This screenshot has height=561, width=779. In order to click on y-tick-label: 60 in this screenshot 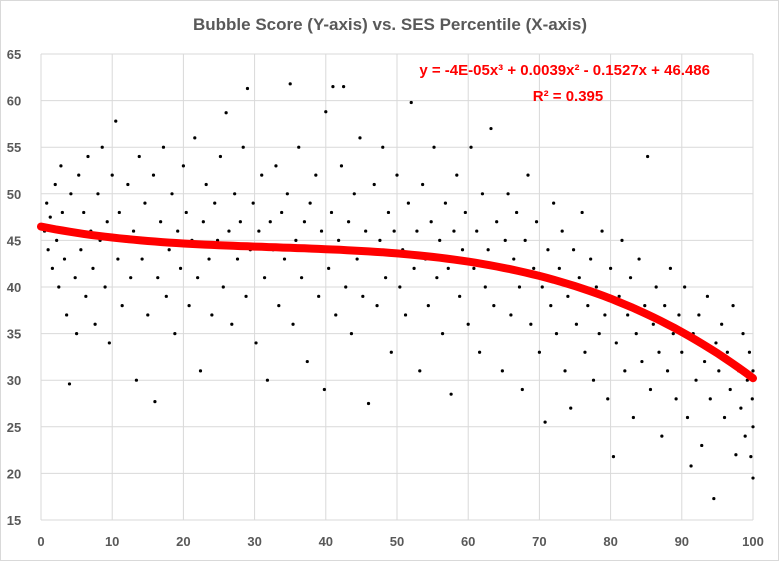, I will do `click(14, 101)`.